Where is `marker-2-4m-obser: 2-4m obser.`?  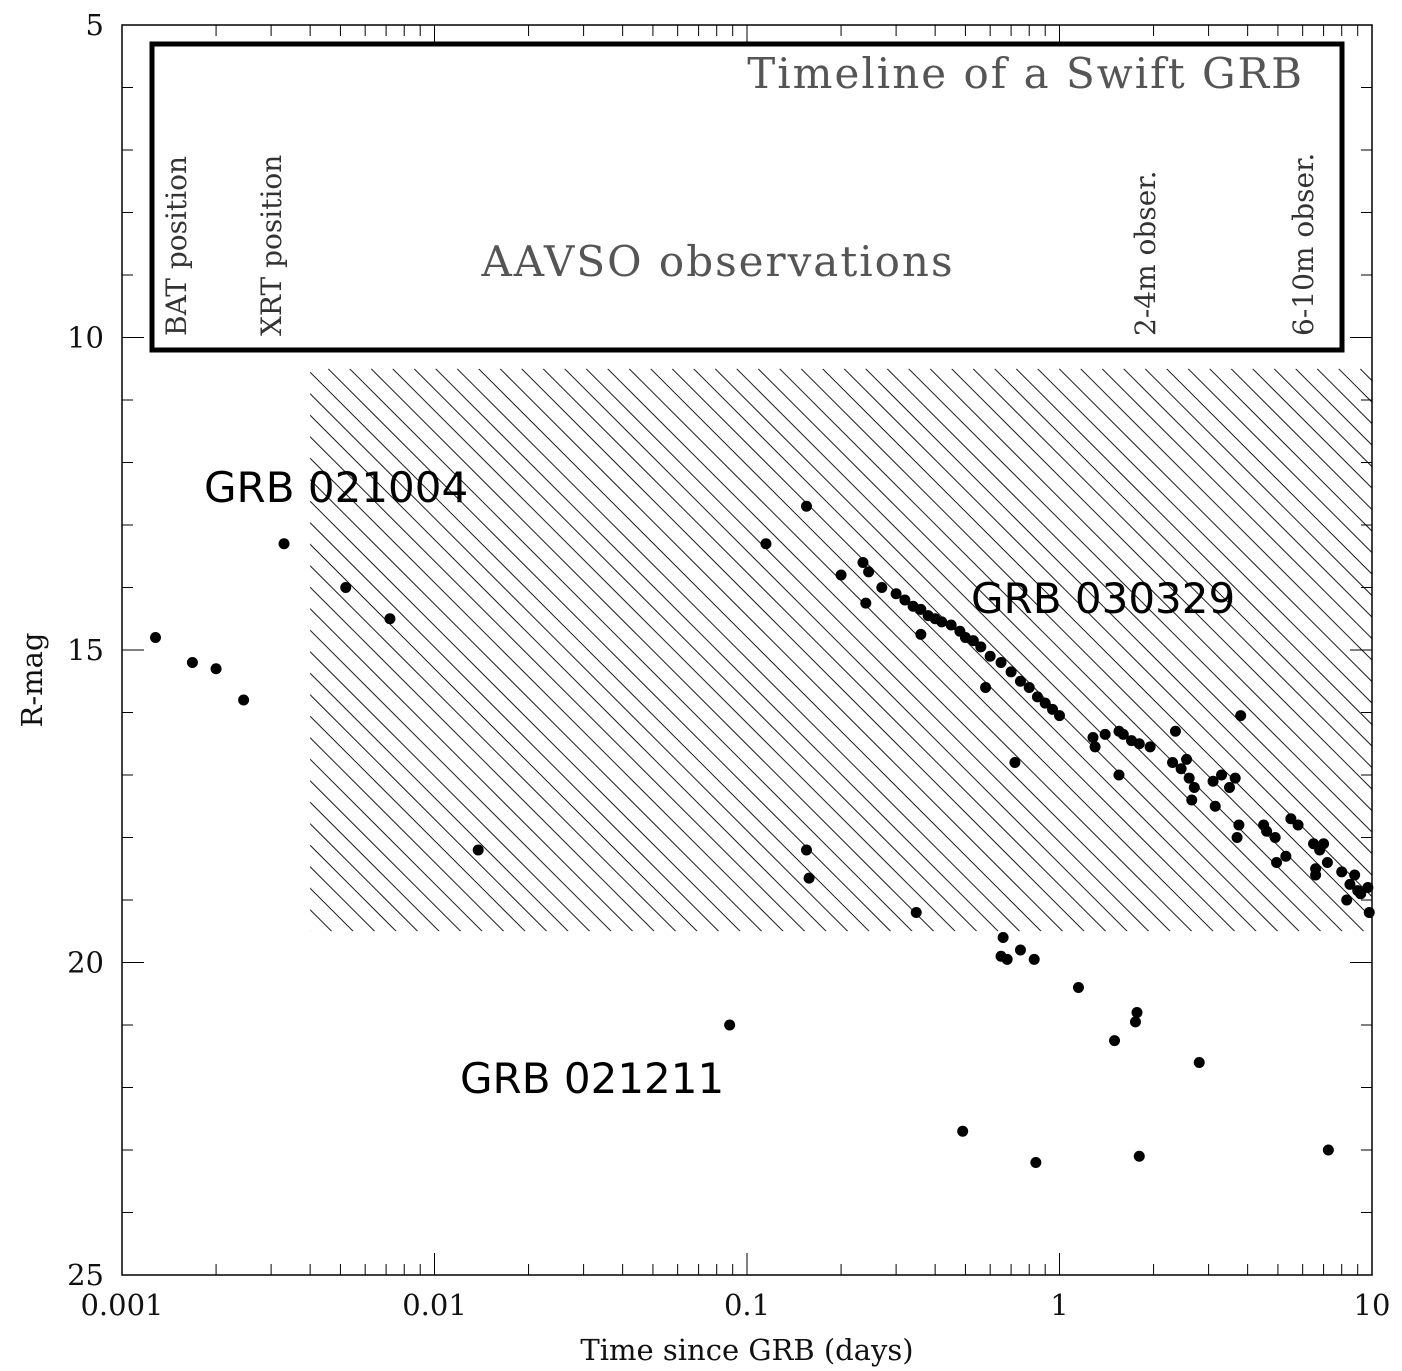
marker-2-4m-obser: 2-4m obser. is located at coordinates (1145, 253).